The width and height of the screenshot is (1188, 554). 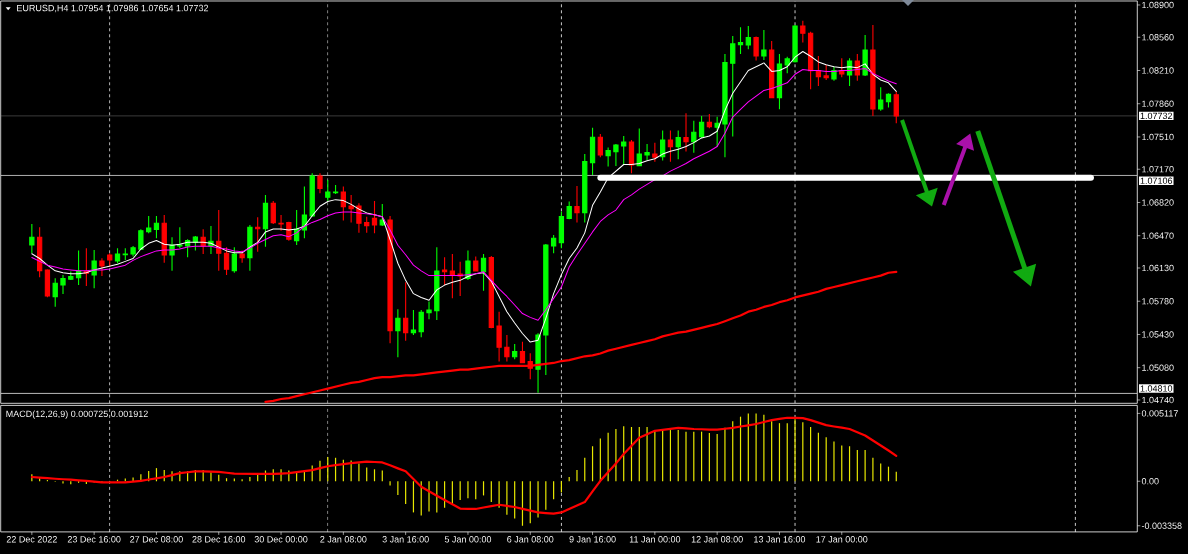 What do you see at coordinates (780, 539) in the screenshot?
I see `x-tick-label: 13 Jan 16:00` at bounding box center [780, 539].